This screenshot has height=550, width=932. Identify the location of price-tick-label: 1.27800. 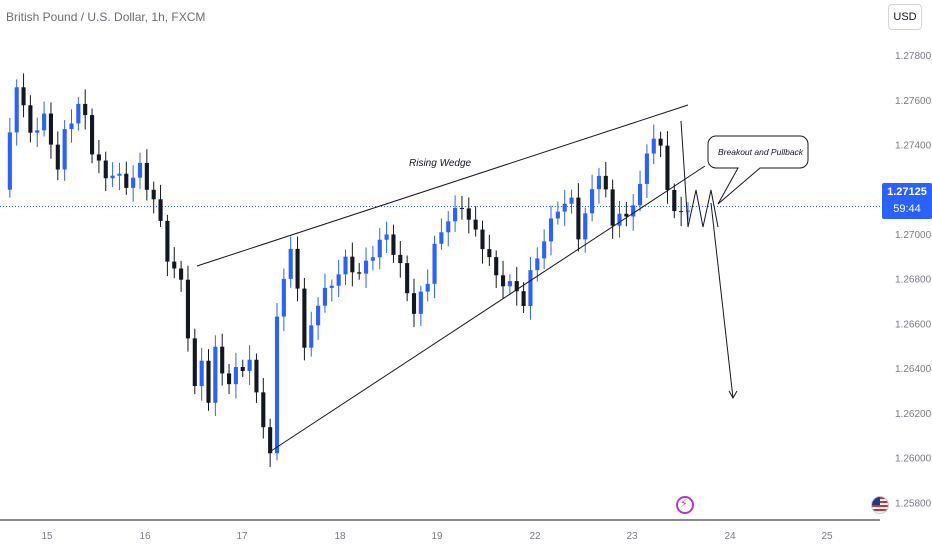
(913, 56).